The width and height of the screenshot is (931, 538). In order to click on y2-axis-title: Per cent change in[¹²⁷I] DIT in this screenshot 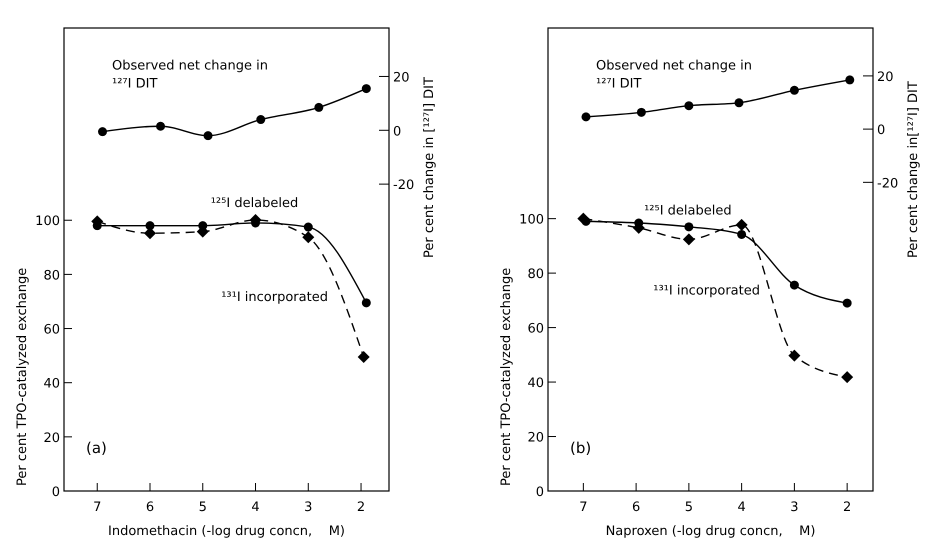, I will do `click(913, 169)`.